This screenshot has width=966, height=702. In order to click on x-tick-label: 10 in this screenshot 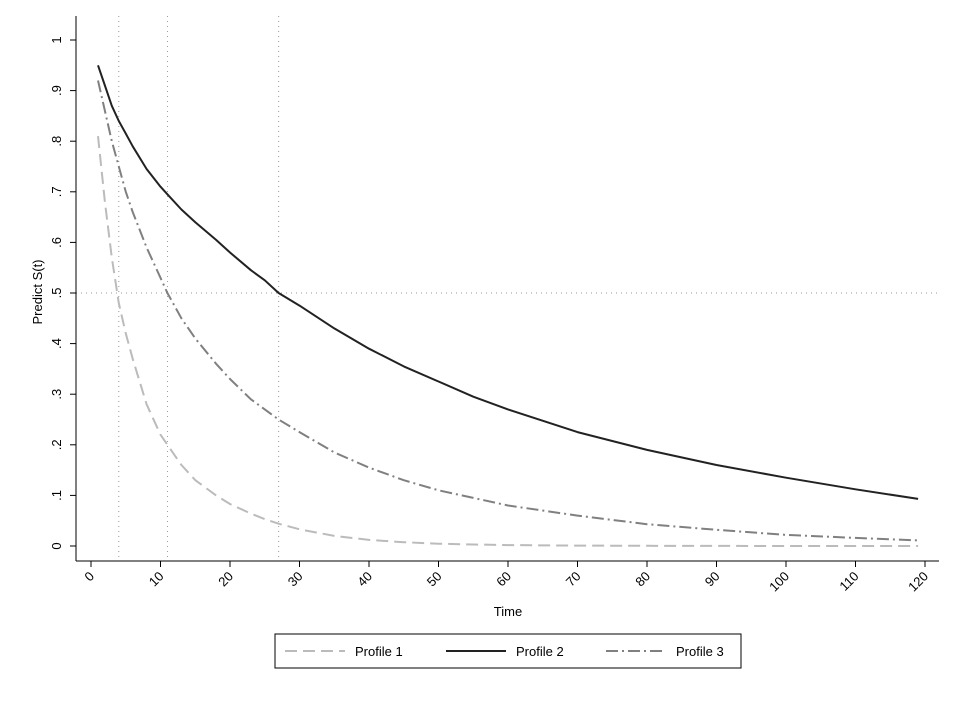, I will do `click(156, 579)`.